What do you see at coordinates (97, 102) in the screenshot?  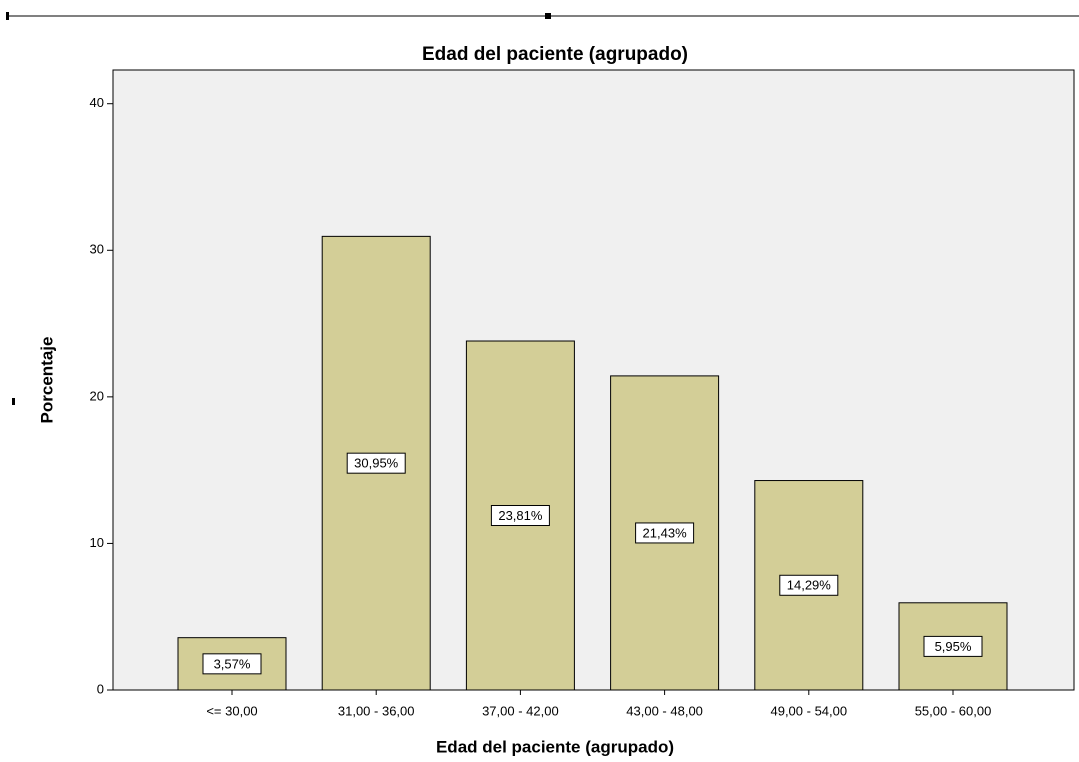 I see `y-tick-label: 40` at bounding box center [97, 102].